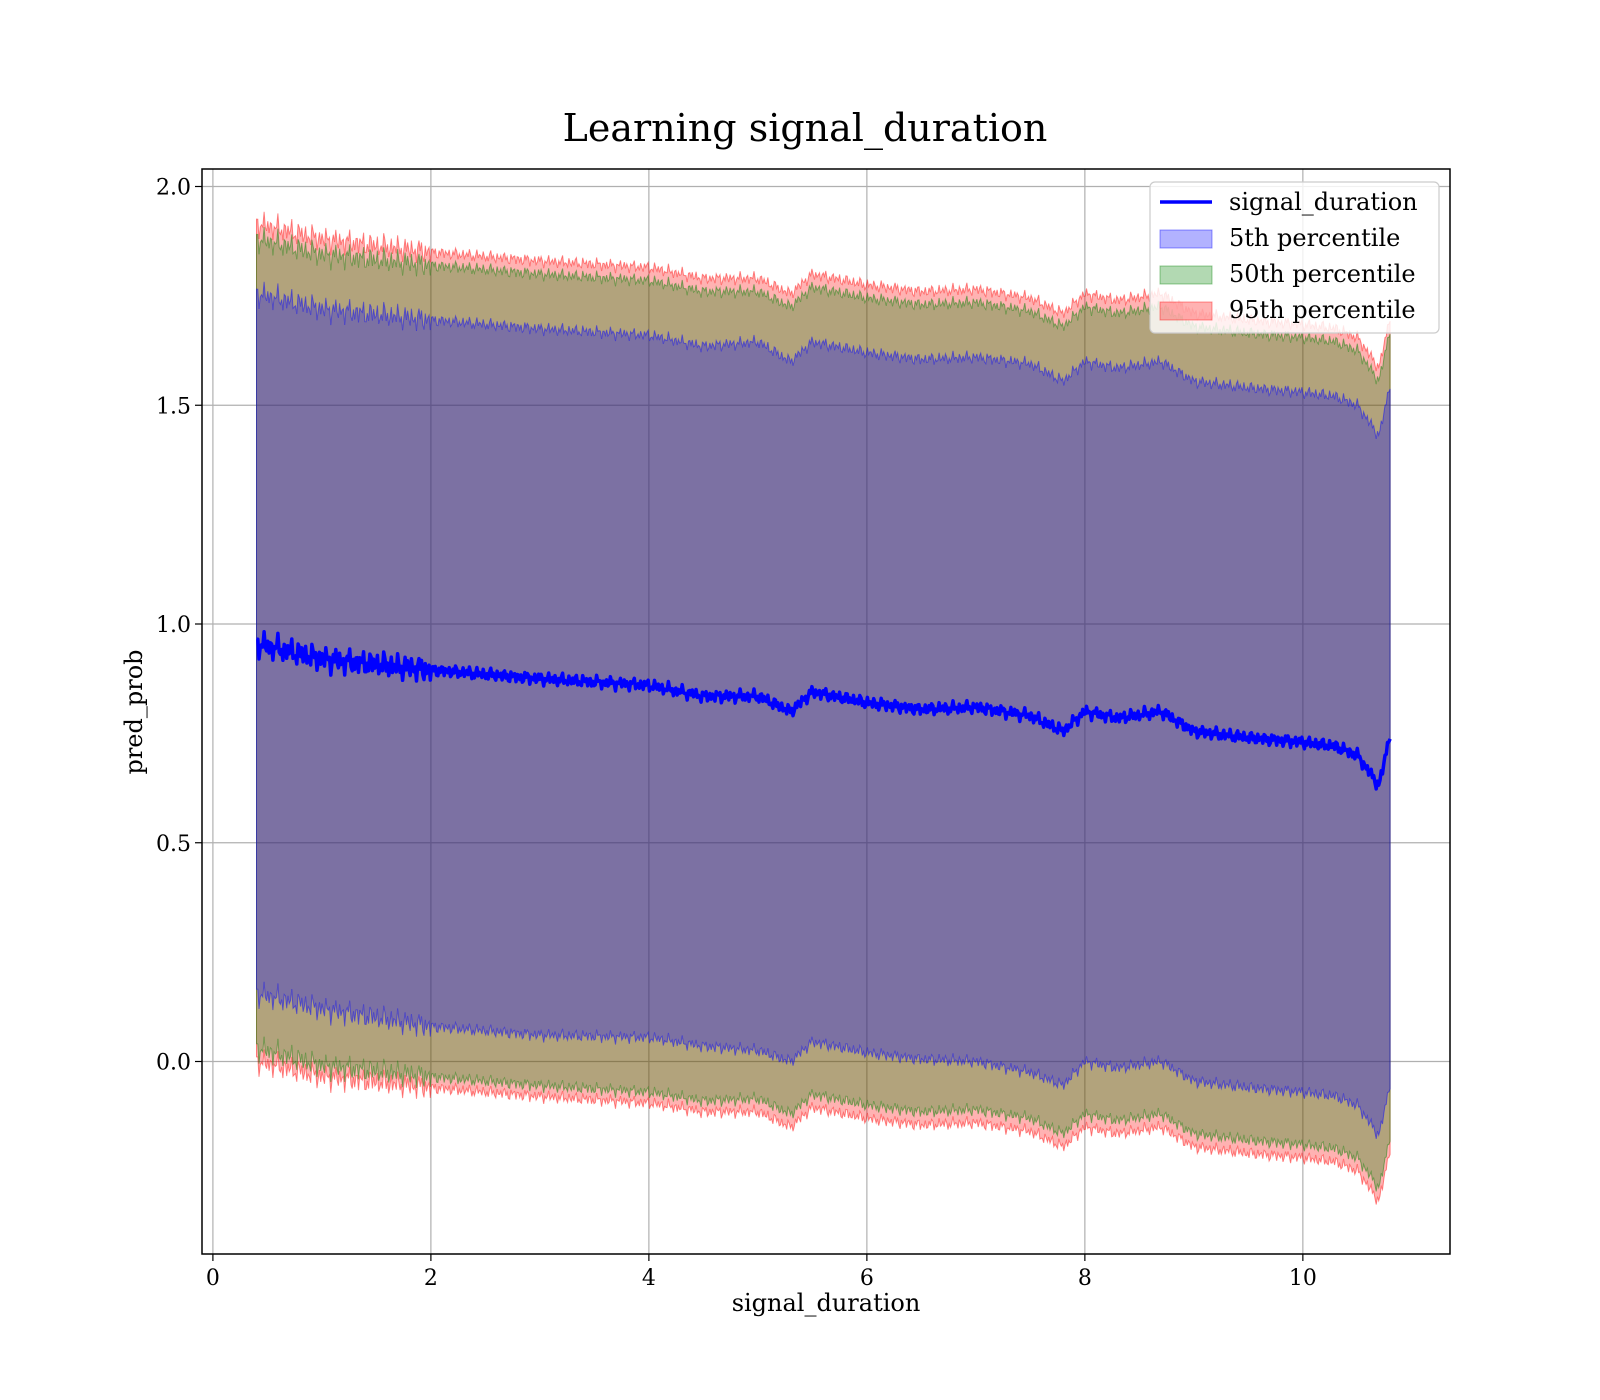 The image size is (1600, 1400). Describe the element at coordinates (867, 1278) in the screenshot. I see `x-tick-label: 6` at that location.